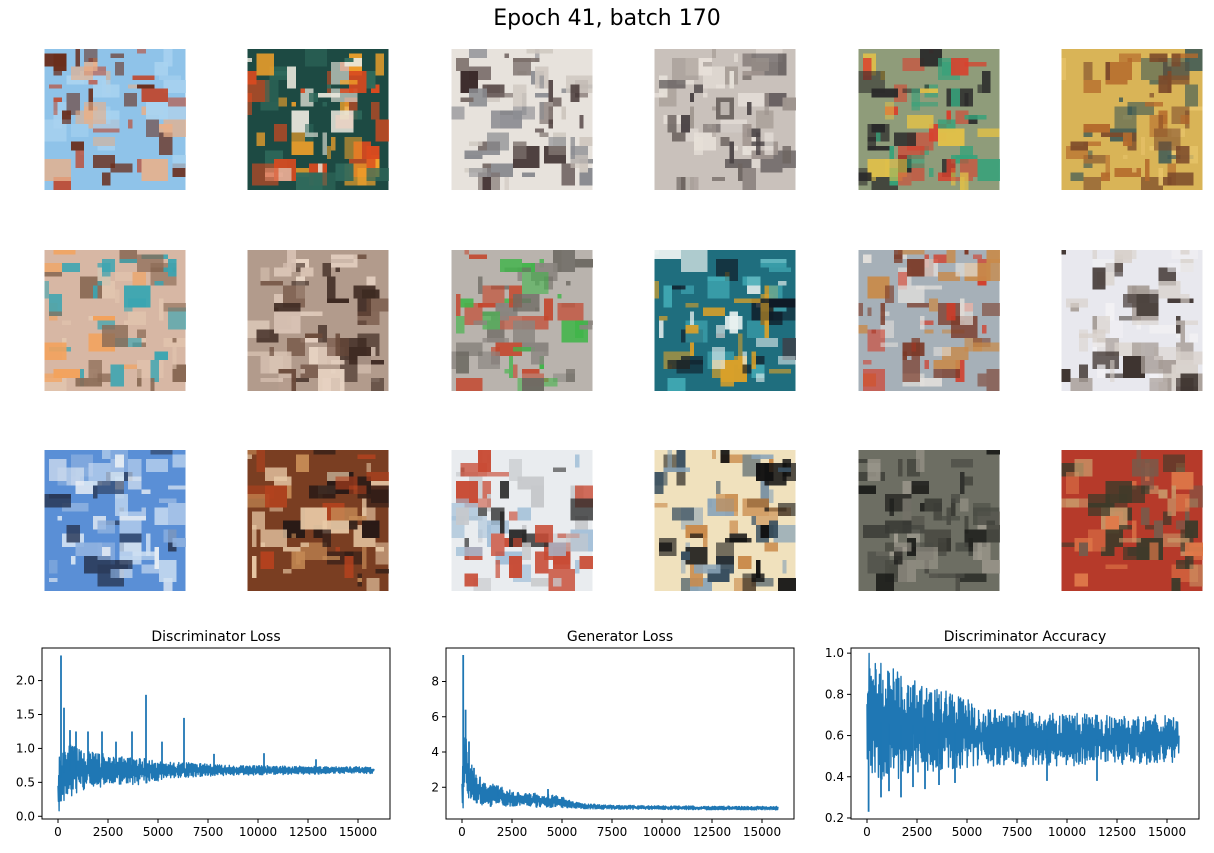 This screenshot has height=853, width=1214. Describe the element at coordinates (834, 777) in the screenshot. I see `y-tick-label: 0.4` at that location.